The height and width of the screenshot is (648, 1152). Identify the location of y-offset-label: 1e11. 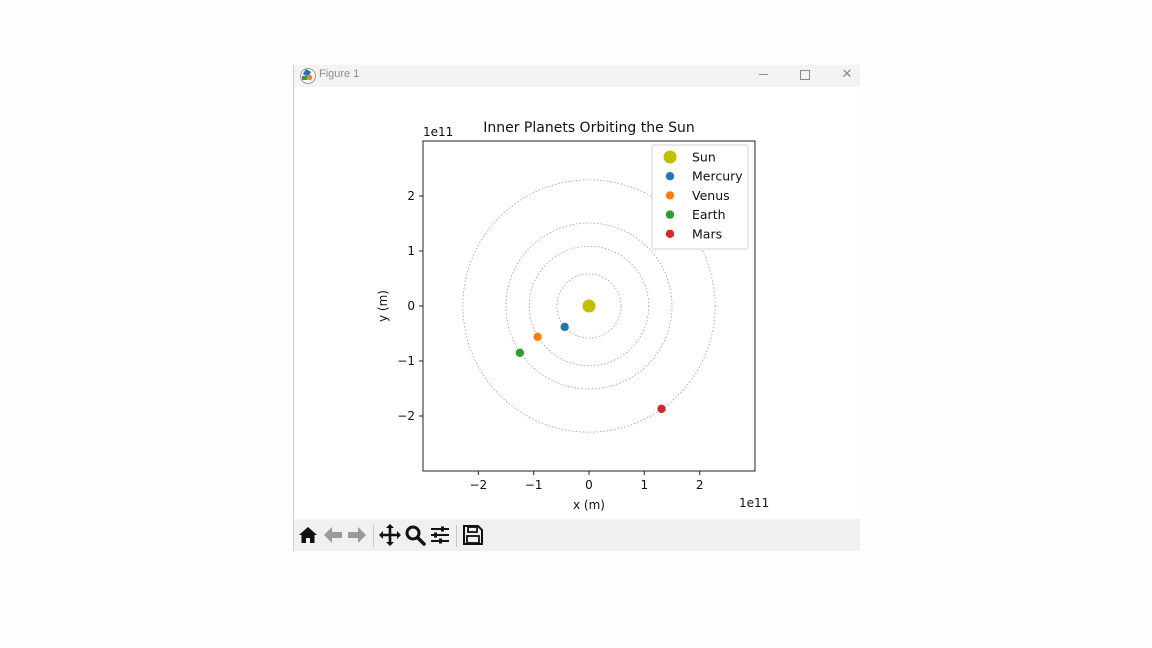
(438, 132).